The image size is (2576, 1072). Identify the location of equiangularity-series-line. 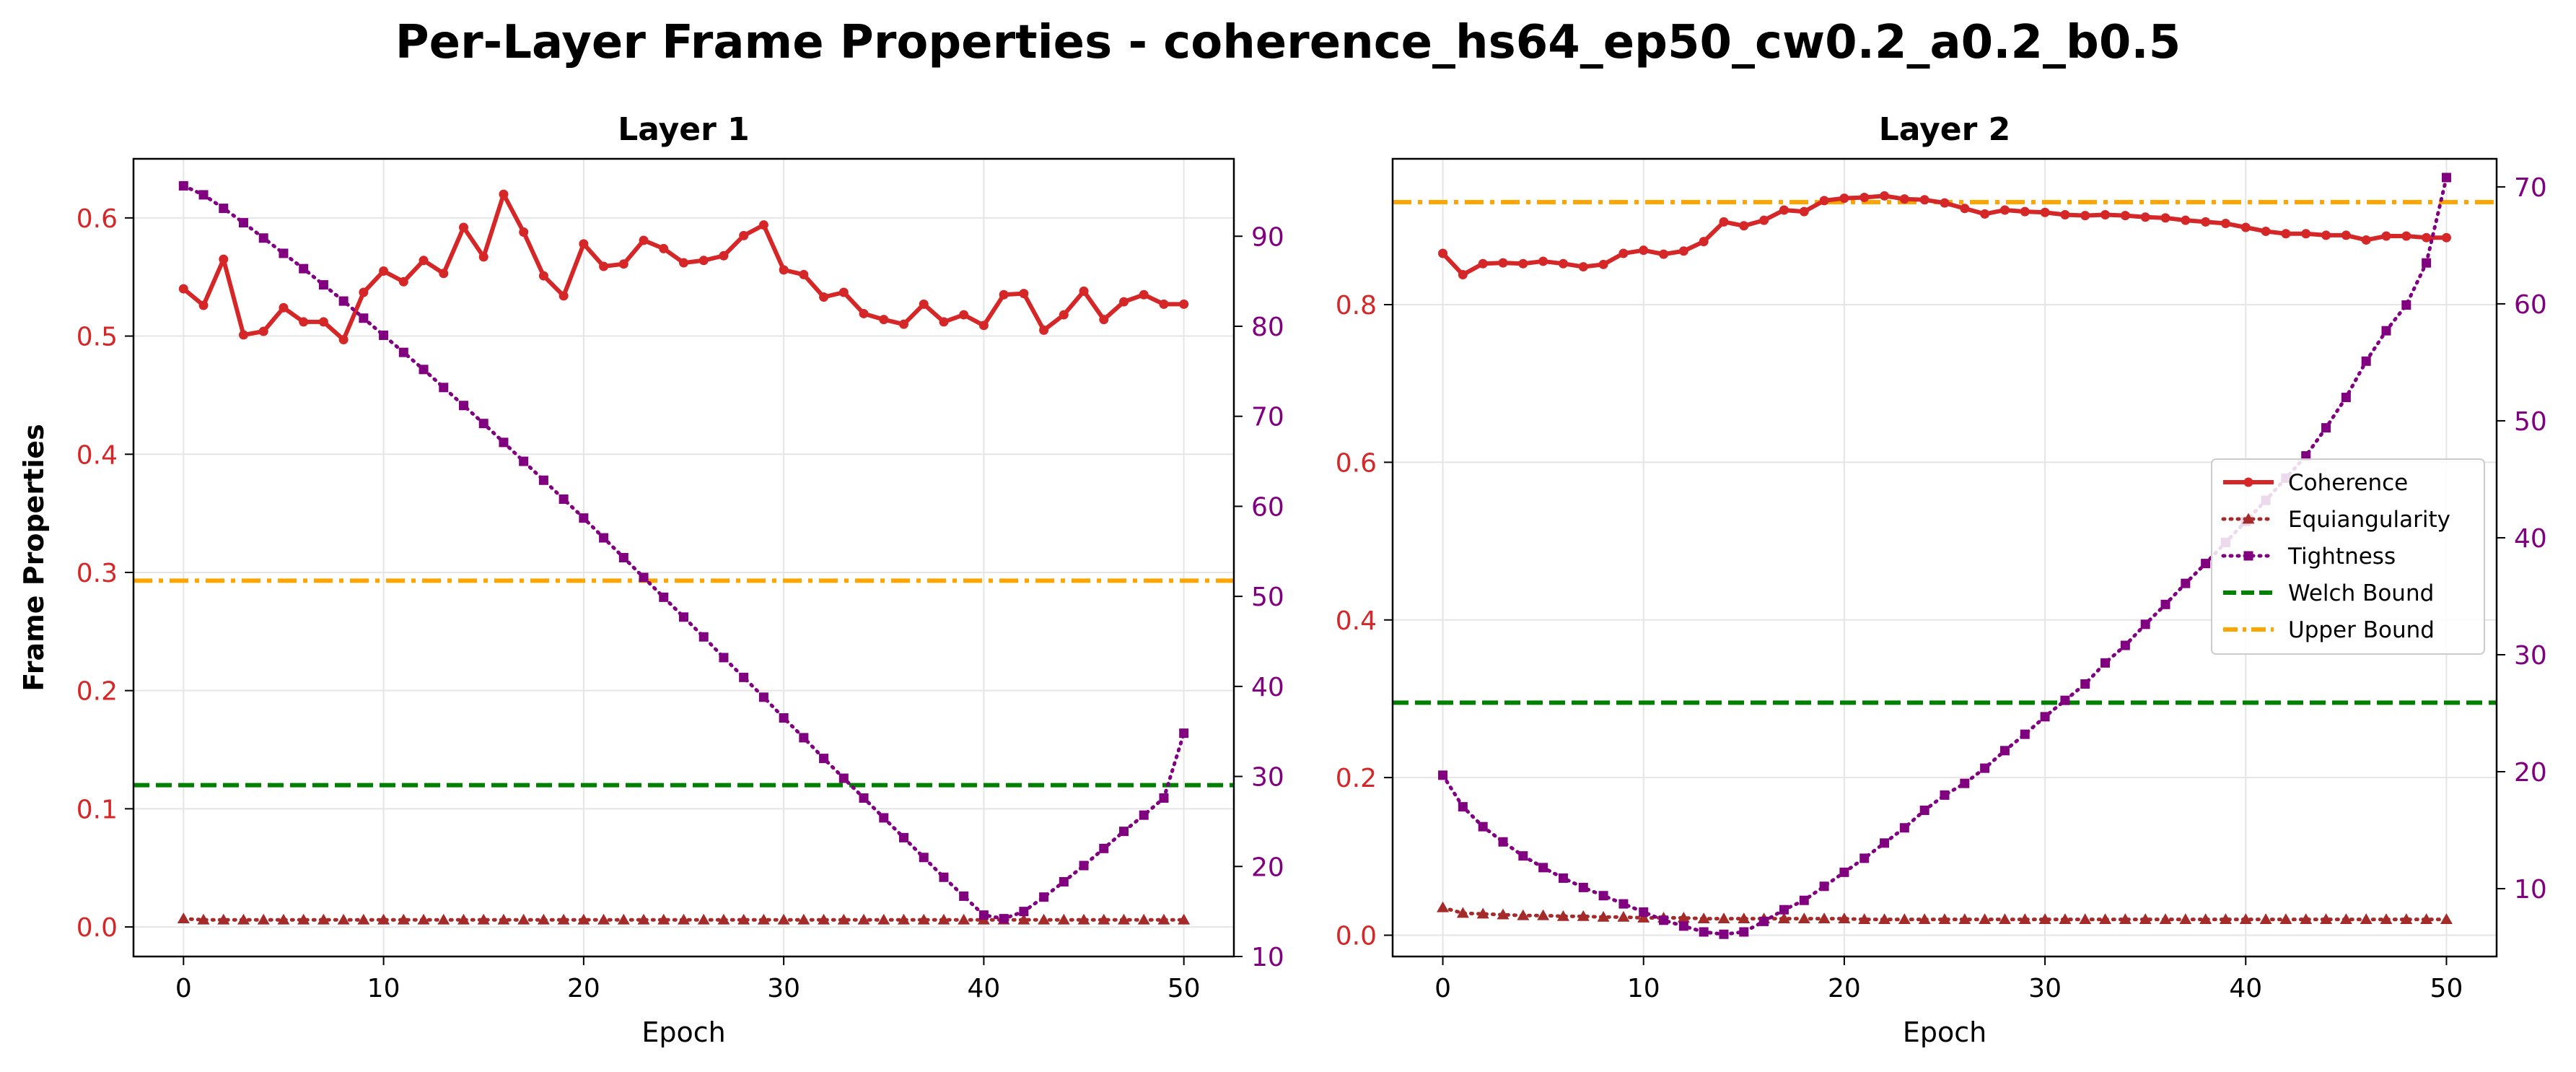
(1944, 914).